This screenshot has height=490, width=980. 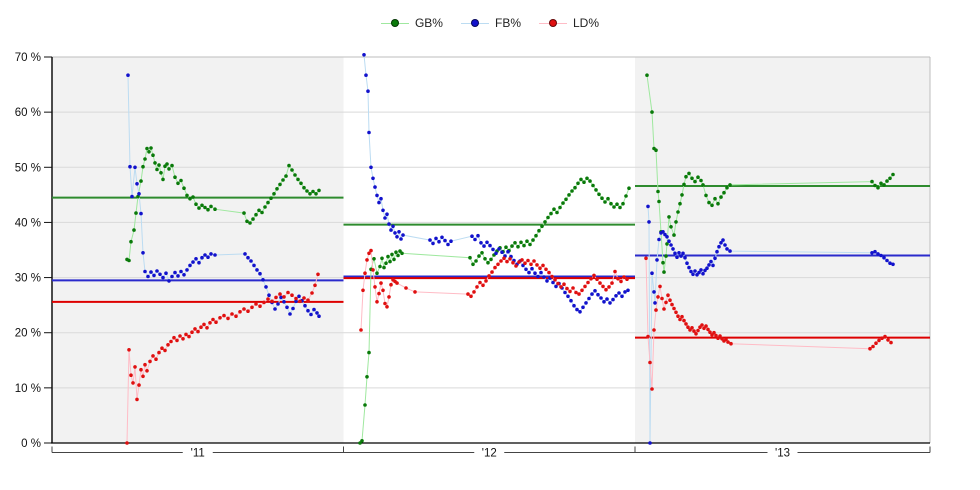 I want to click on legend-item-fb: FB%, so click(x=490, y=23).